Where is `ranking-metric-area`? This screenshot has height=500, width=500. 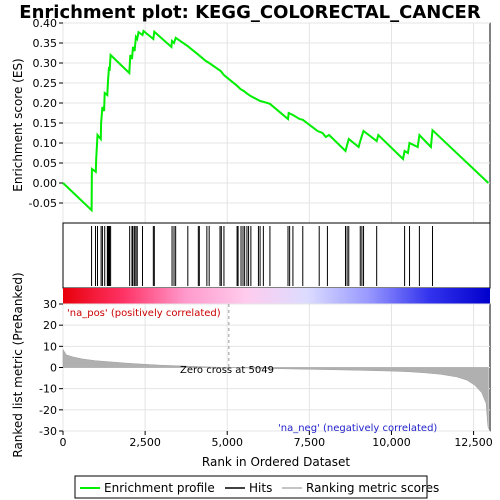 ranking-metric-area is located at coordinates (275, 388).